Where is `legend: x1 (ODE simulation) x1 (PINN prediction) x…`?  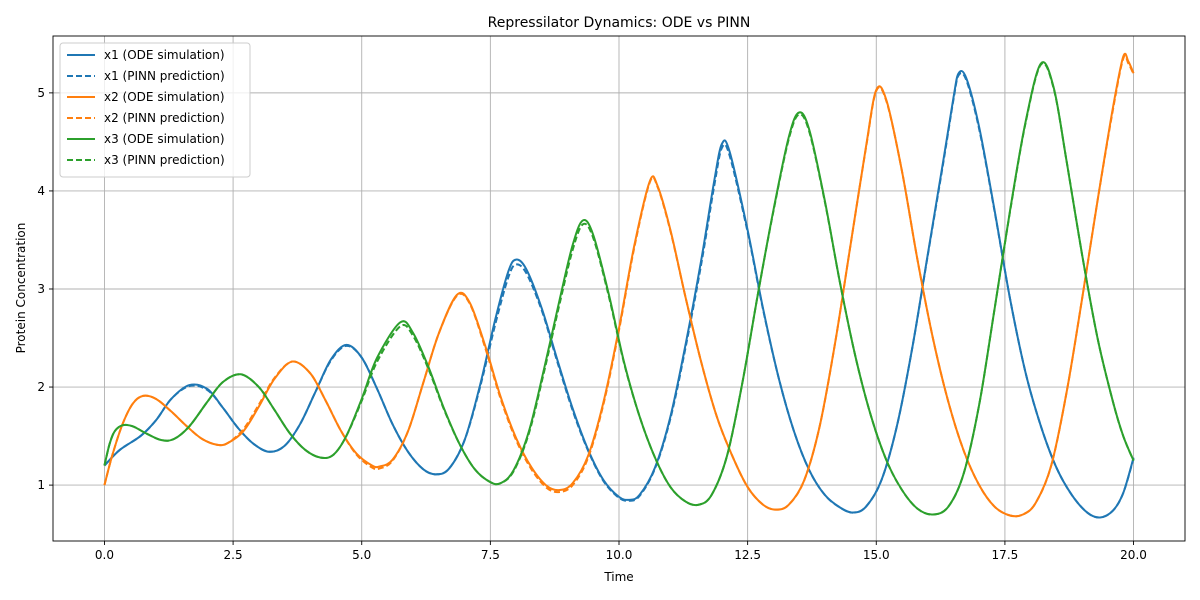
legend: x1 (ODE simulation) x1 (PINN prediction) x… is located at coordinates (155, 110).